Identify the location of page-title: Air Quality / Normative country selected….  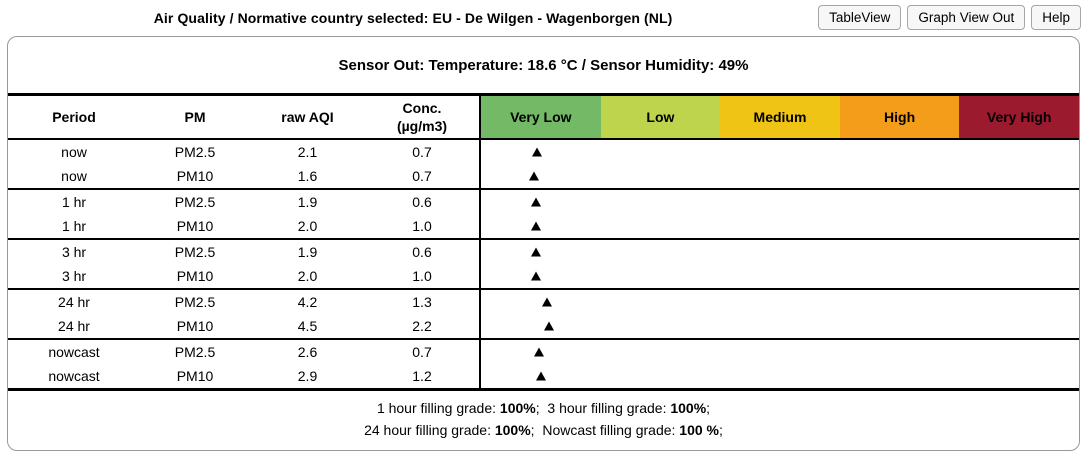
(413, 17).